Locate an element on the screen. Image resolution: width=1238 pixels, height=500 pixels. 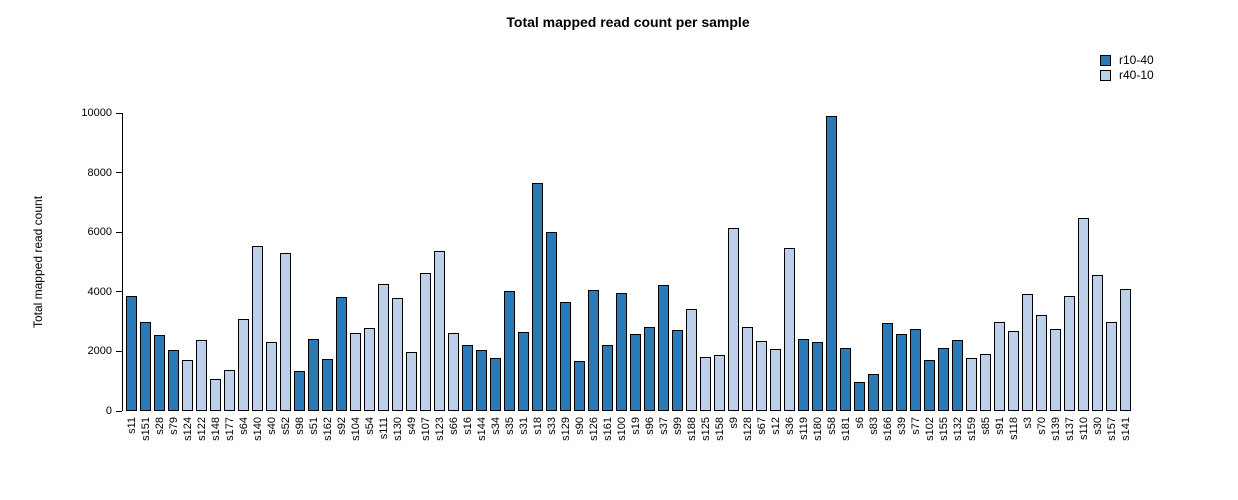
x-tick-label-s177: s177 is located at coordinates (229, 429).